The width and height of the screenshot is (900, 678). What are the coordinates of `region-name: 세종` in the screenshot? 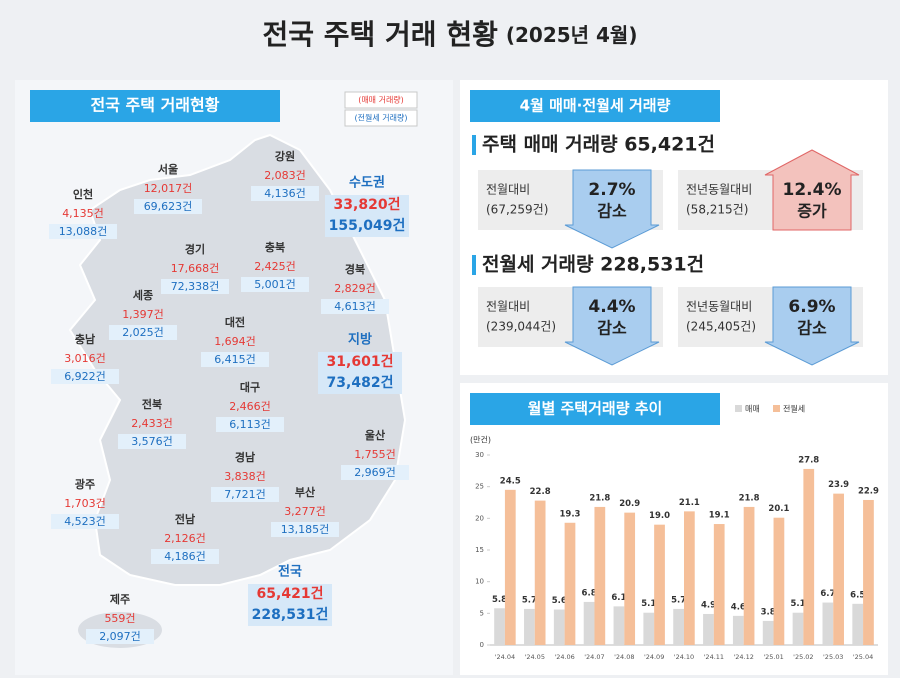 It's located at (143, 295).